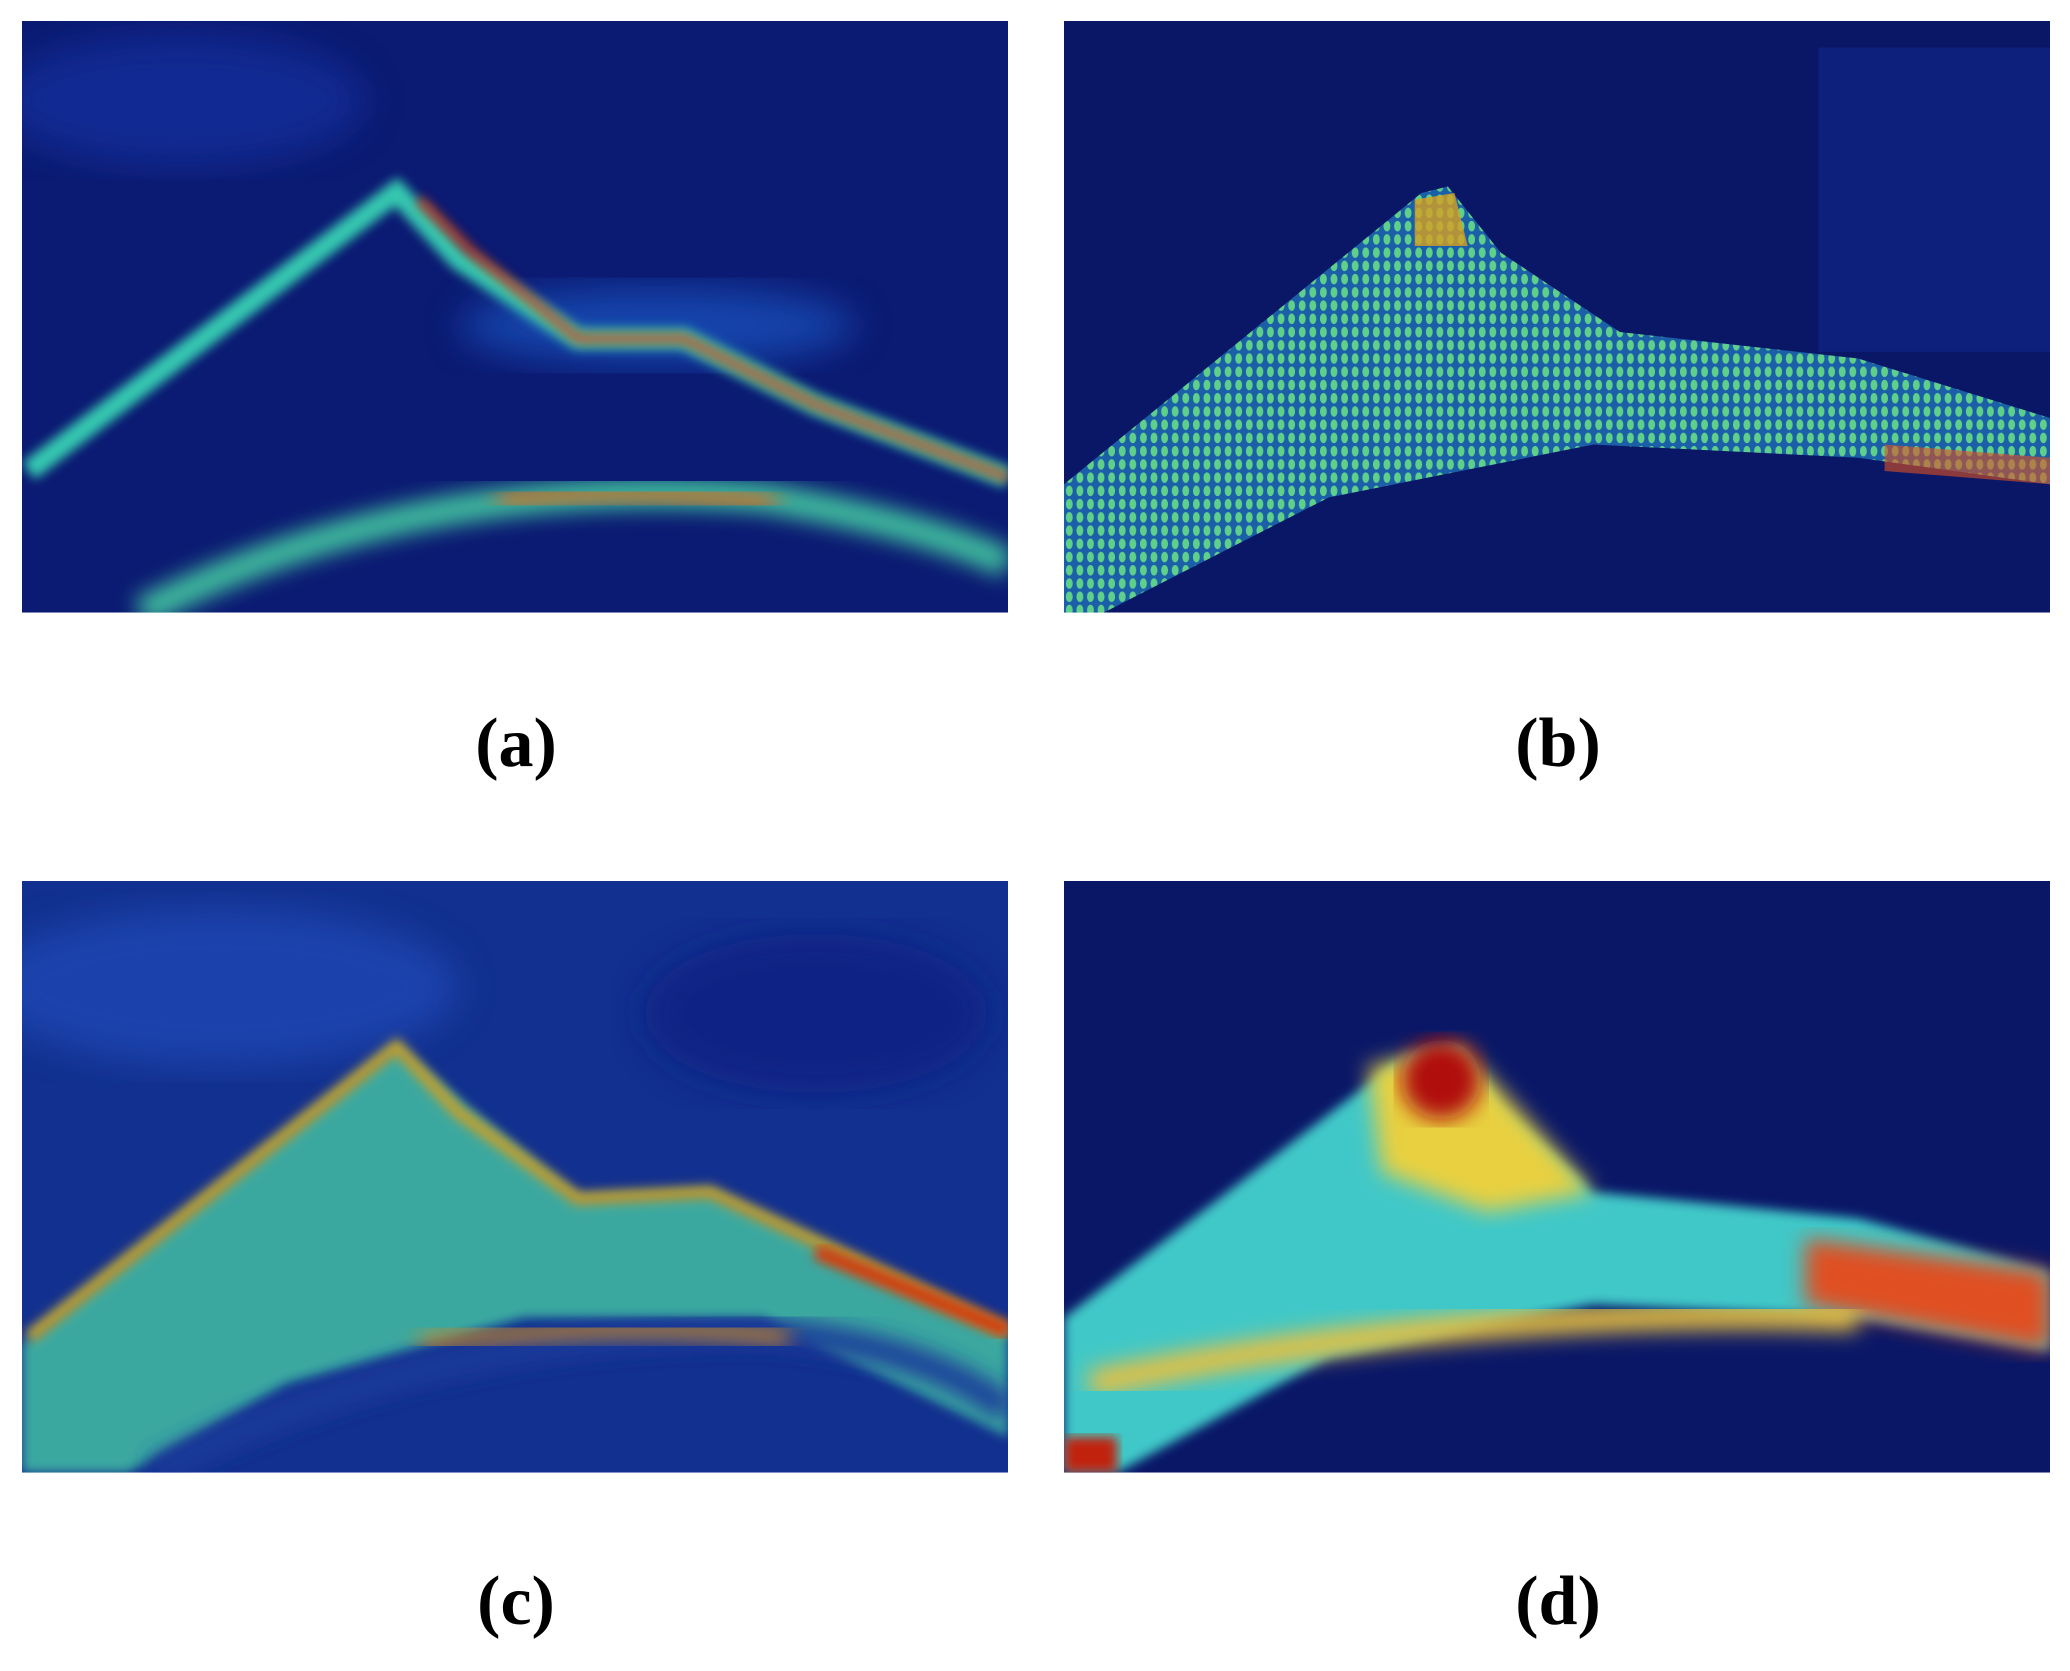  Describe the element at coordinates (516, 1601) in the screenshot. I see `panel-label: (c)` at that location.